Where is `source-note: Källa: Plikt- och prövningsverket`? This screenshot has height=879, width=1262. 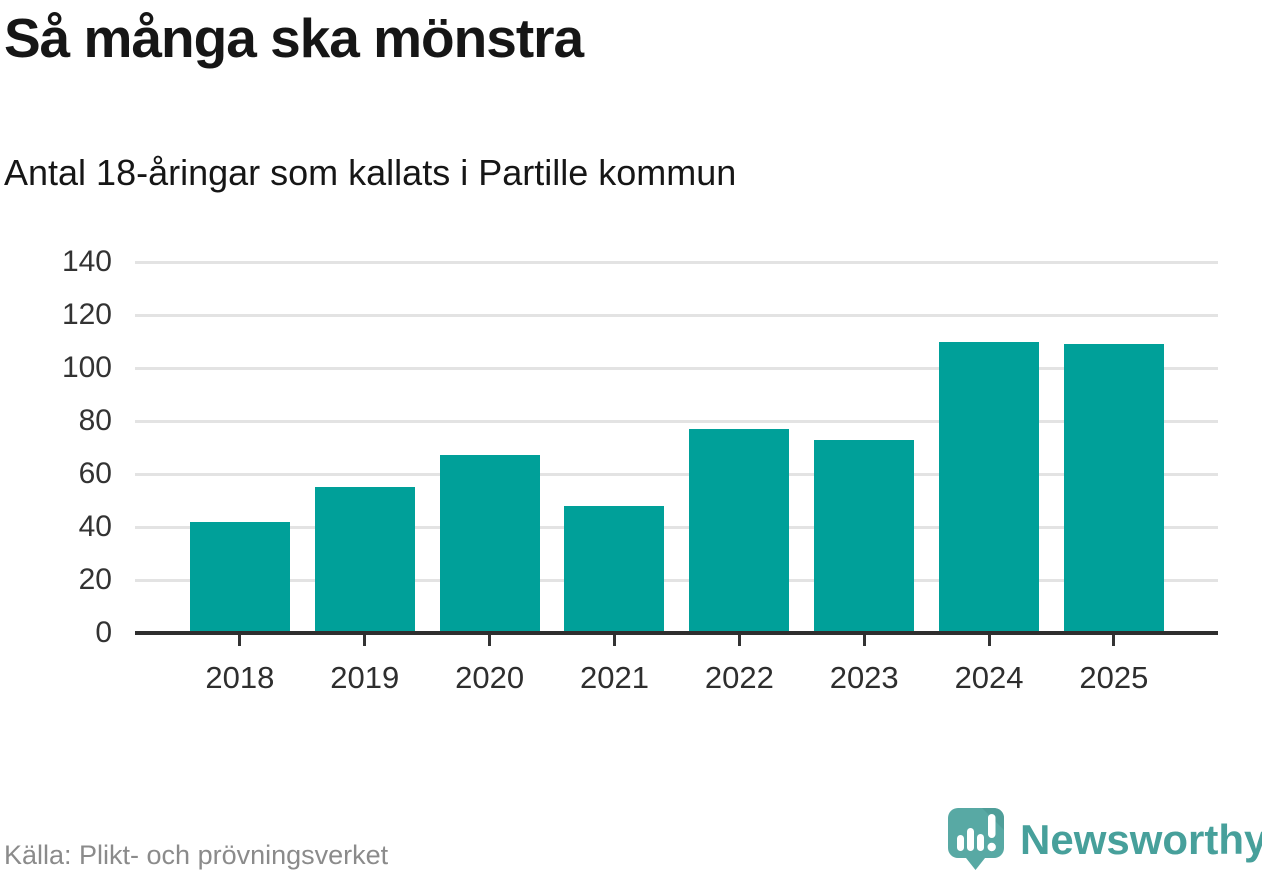
source-note: Källa: Plikt- och prövningsverket is located at coordinates (196, 855).